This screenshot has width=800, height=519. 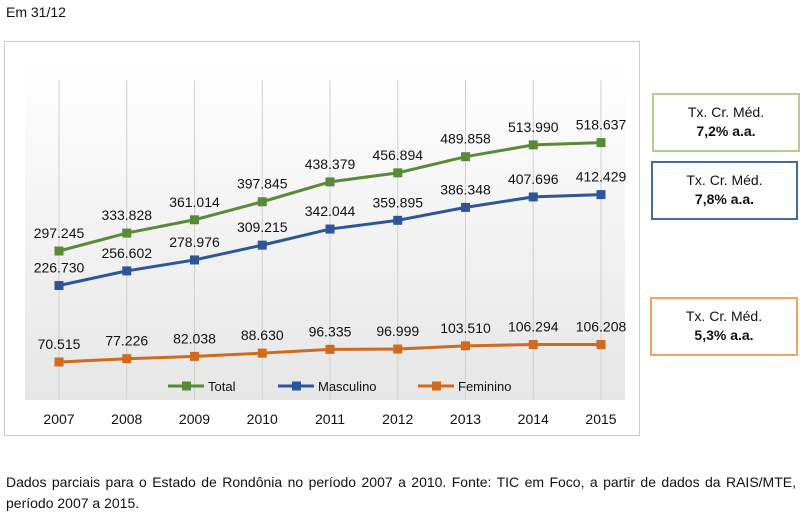 I want to click on x-tick-label: 2010, so click(x=262, y=419).